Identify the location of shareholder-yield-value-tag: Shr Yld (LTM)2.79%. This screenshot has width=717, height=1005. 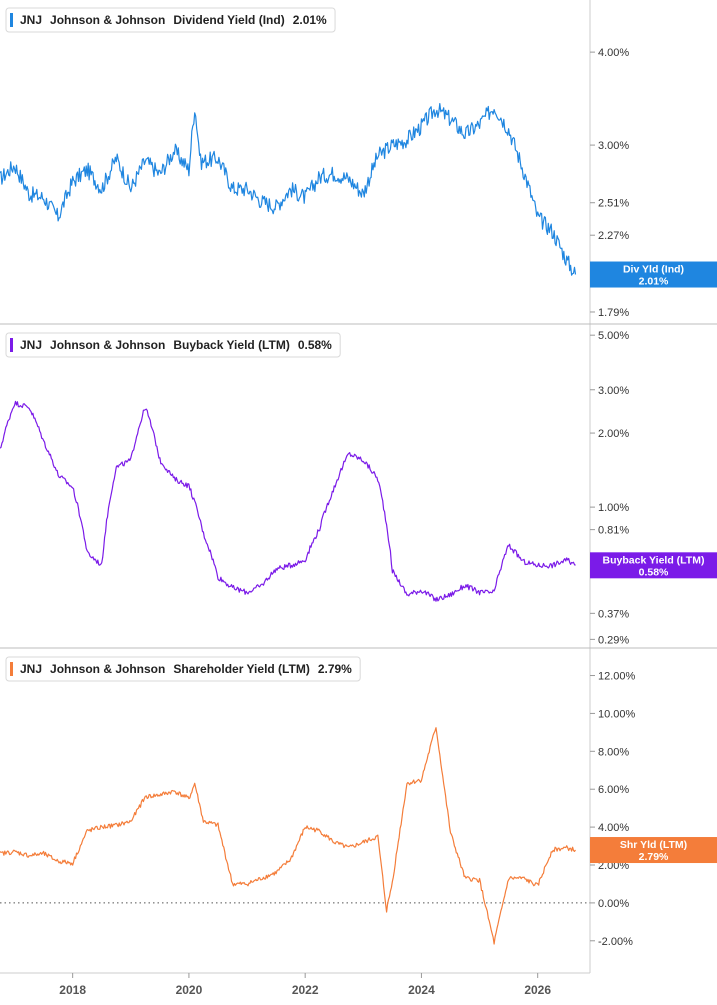
(653, 850).